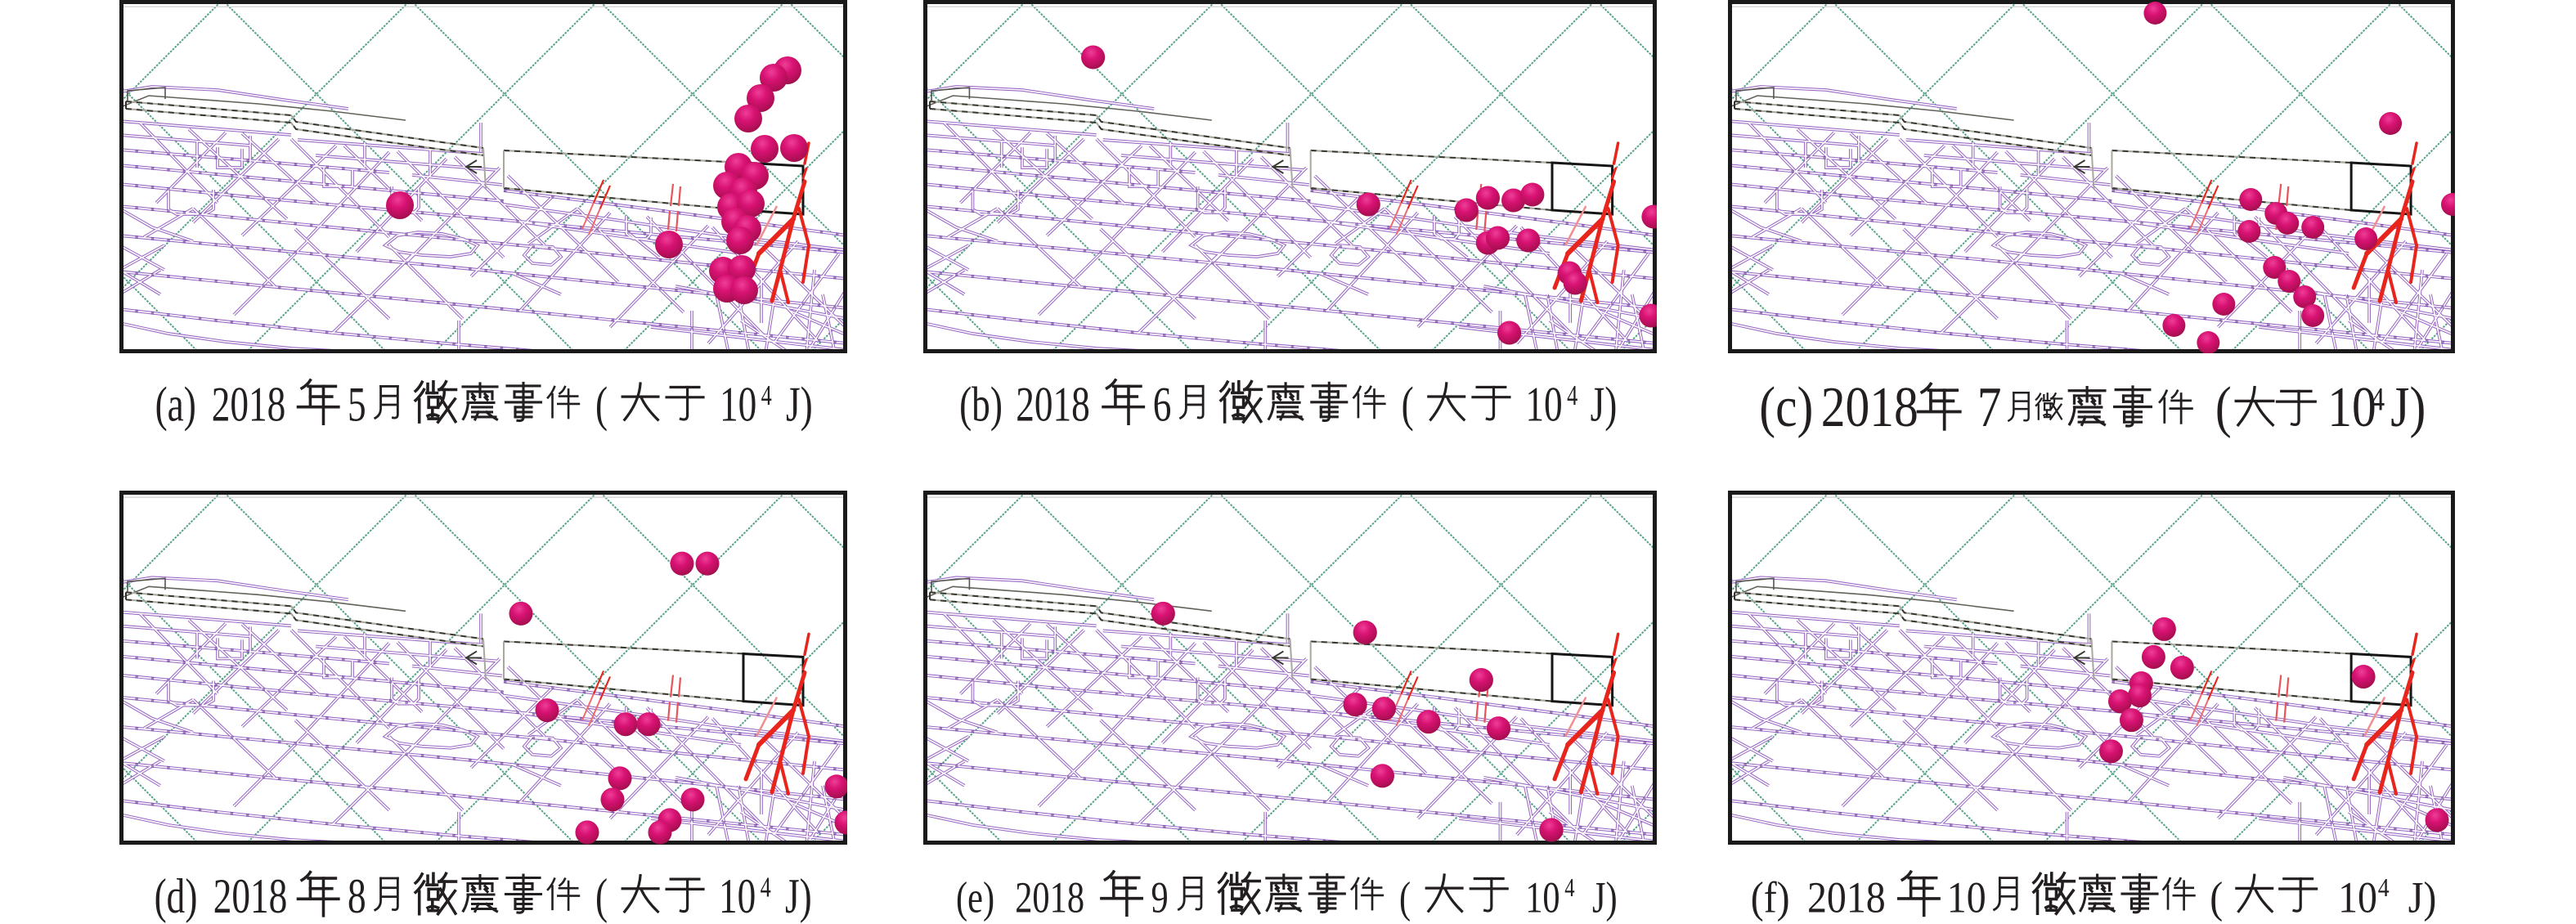  What do you see at coordinates (981, 404) in the screenshot?
I see `svg-text: (b)` at bounding box center [981, 404].